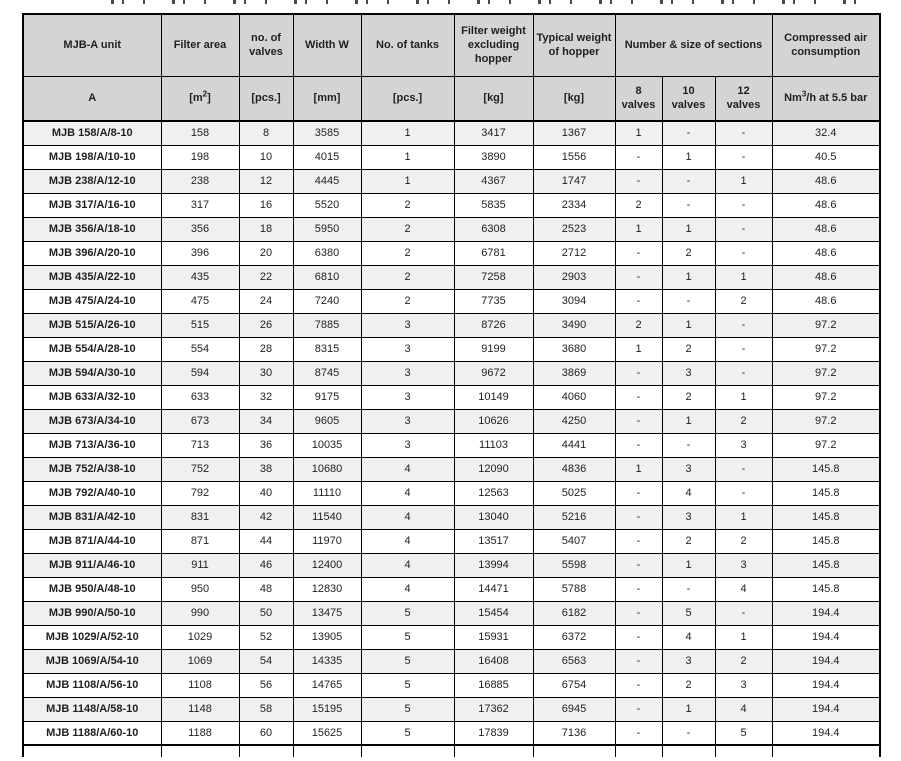 Image resolution: width=901 pixels, height=761 pixels. What do you see at coordinates (493, 397) in the screenshot?
I see `value-cell: 10149` at bounding box center [493, 397].